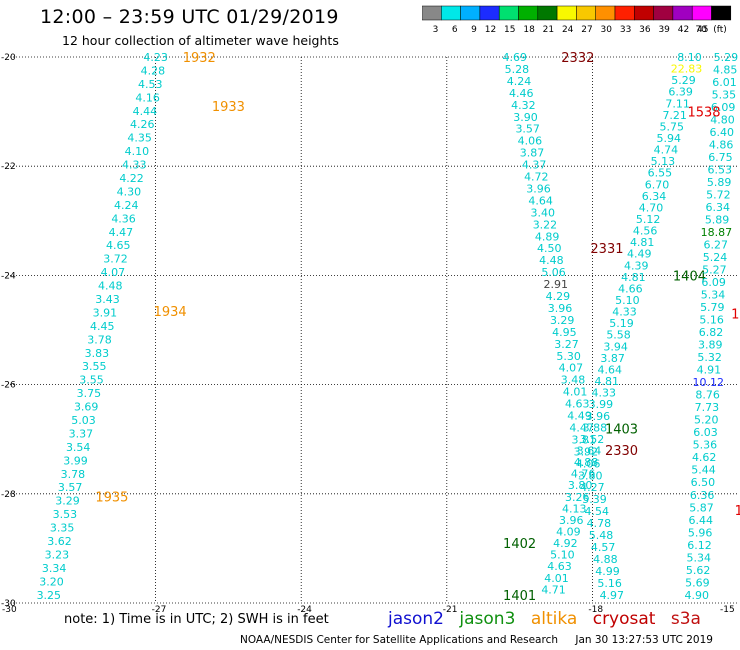 The width and height of the screenshot is (740, 650). Describe the element at coordinates (560, 308) in the screenshot. I see `wave-height-value: 3.96` at that location.